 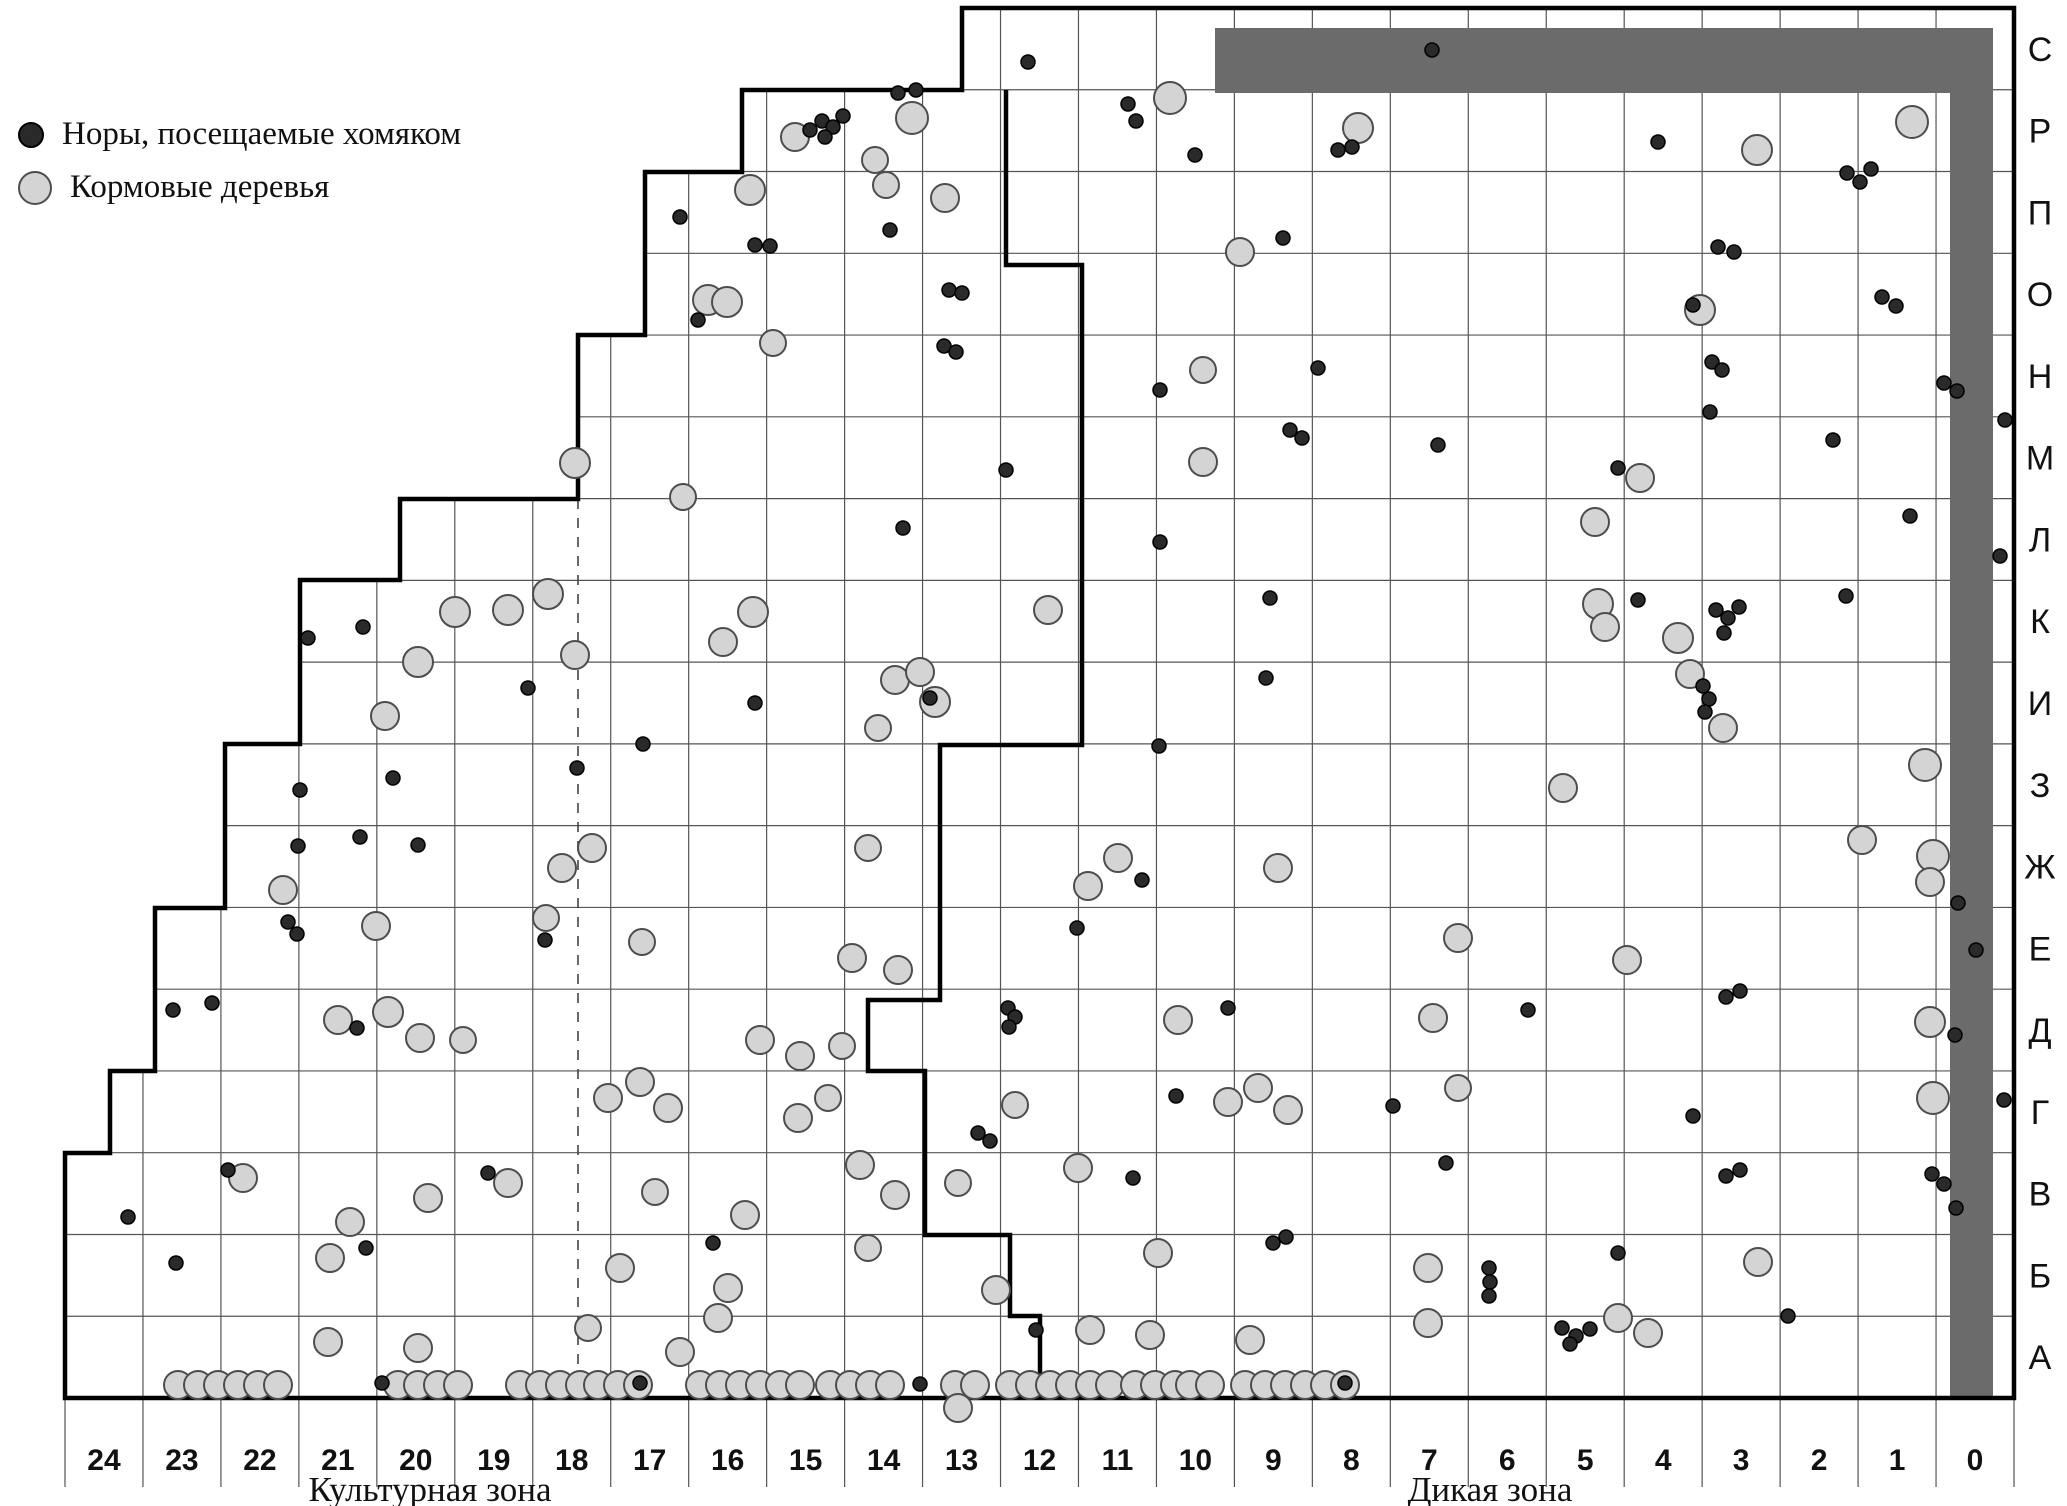 I want to click on column-label: 3, so click(x=1741, y=1460).